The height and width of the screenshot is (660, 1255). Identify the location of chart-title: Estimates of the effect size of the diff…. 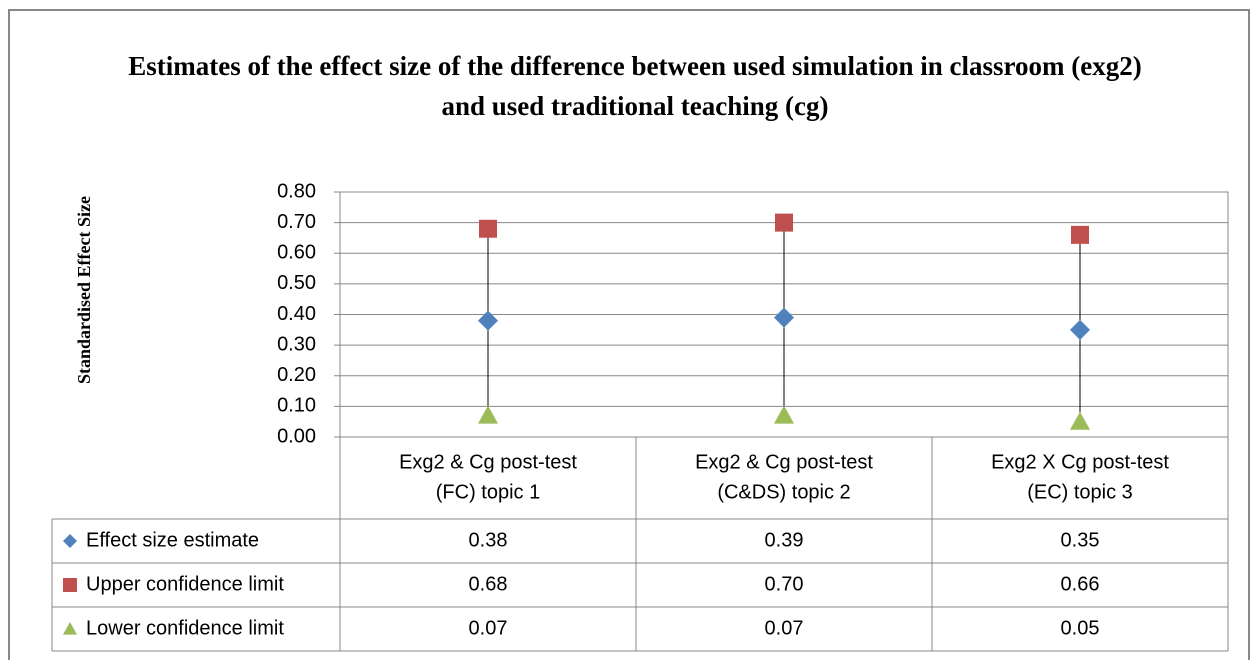
(635, 86).